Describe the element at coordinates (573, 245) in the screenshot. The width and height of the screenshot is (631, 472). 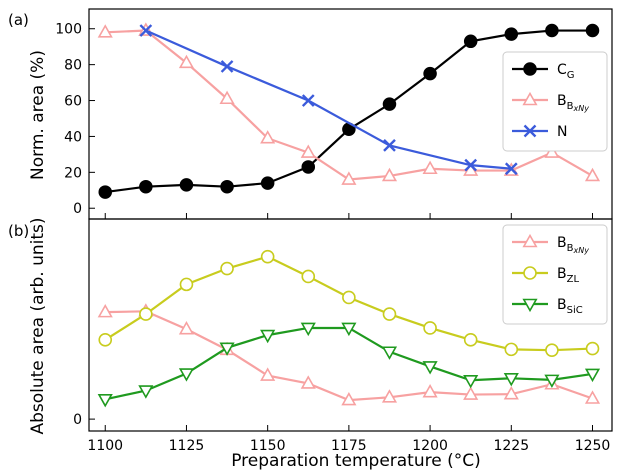
I see `panel-b-legend-label-bbxny: BBxNy` at that location.